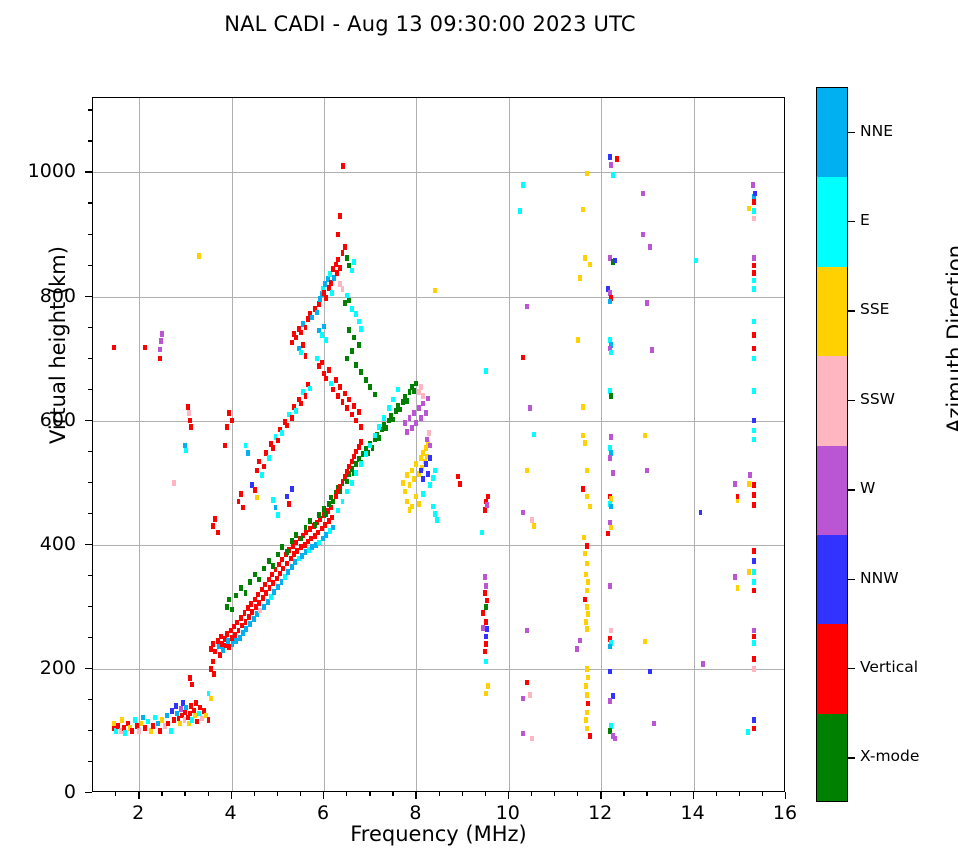 This screenshot has width=958, height=857. I want to click on y-tick, so click(88, 793).